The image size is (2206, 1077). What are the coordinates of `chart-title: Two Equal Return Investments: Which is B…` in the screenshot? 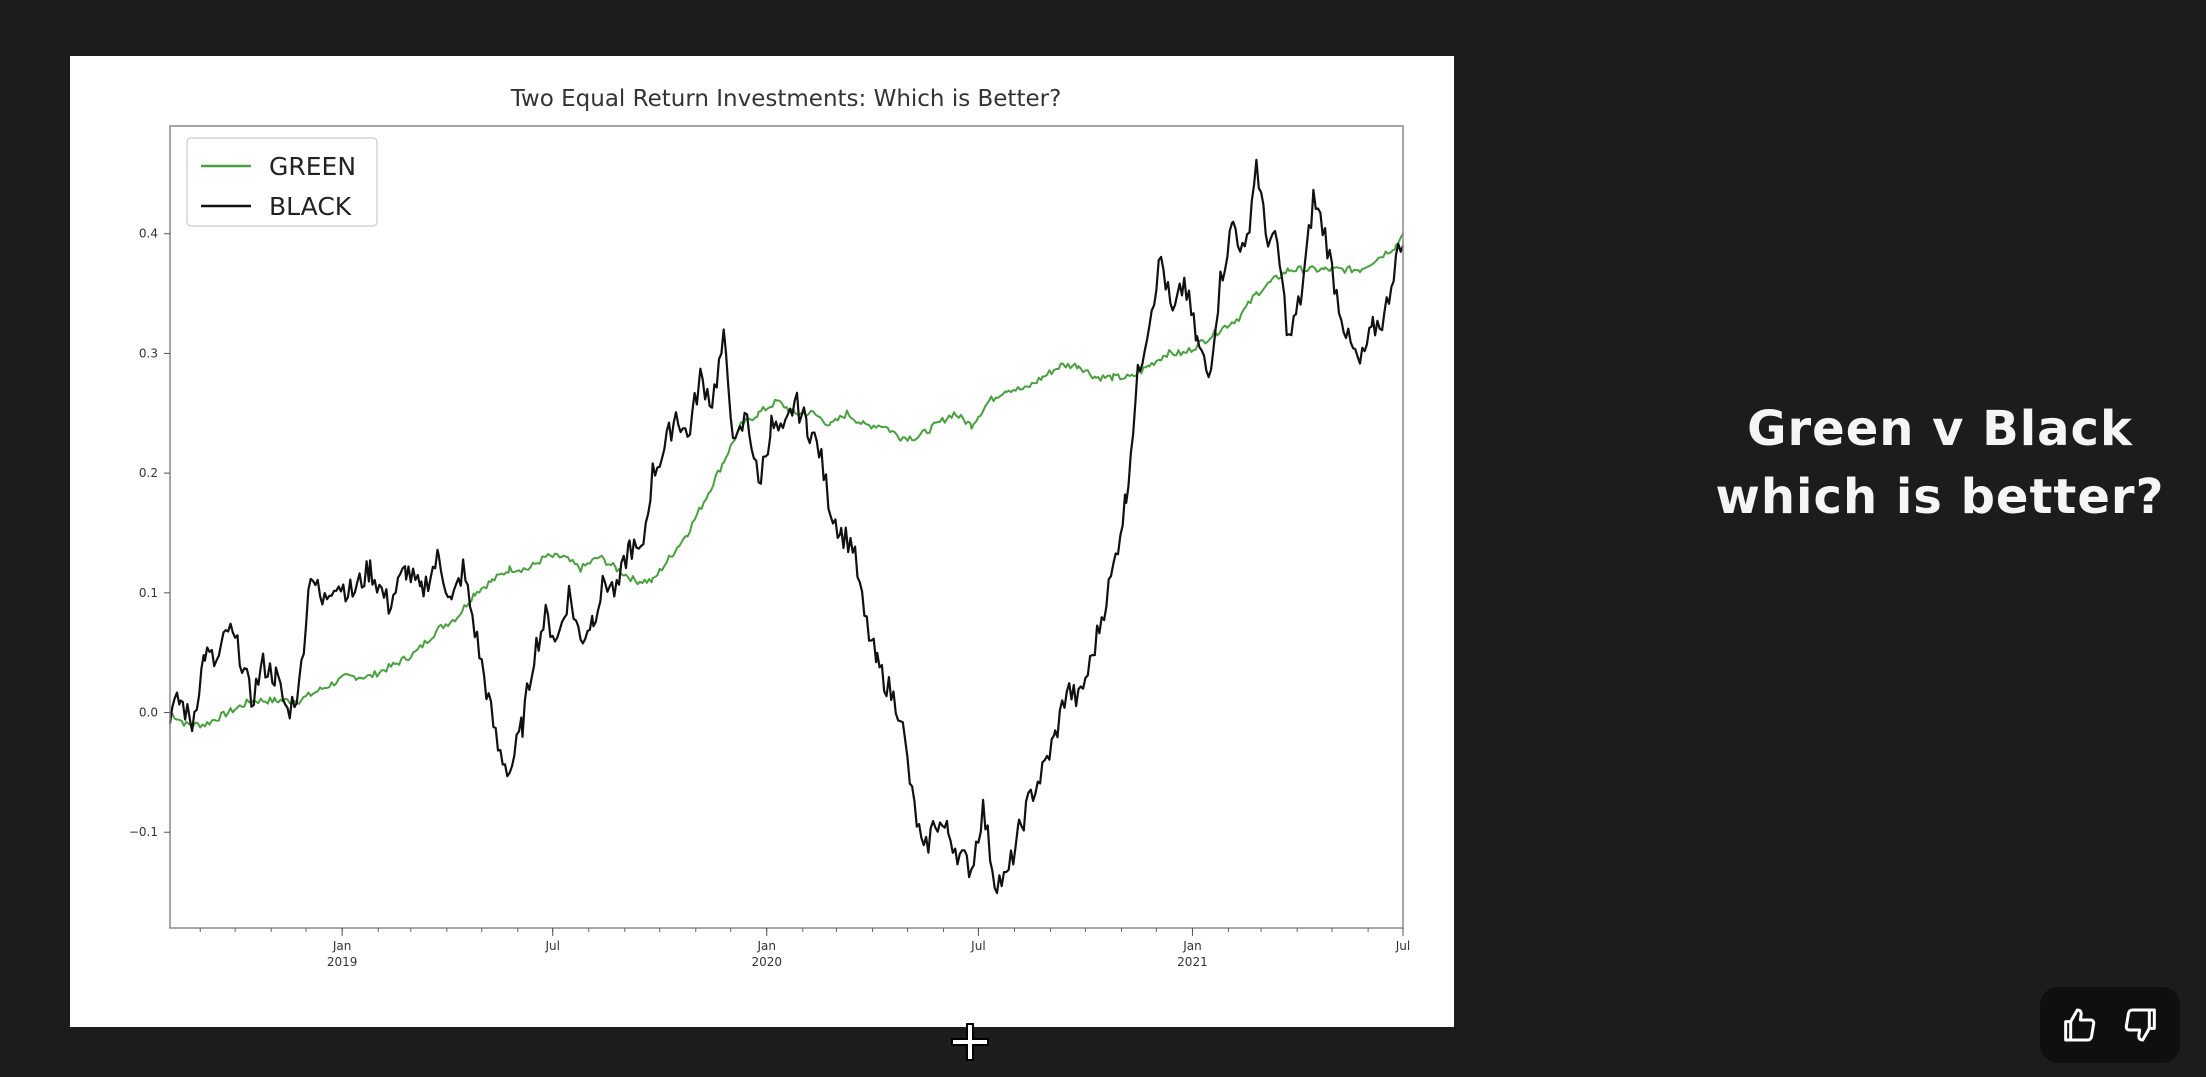 It's located at (786, 99).